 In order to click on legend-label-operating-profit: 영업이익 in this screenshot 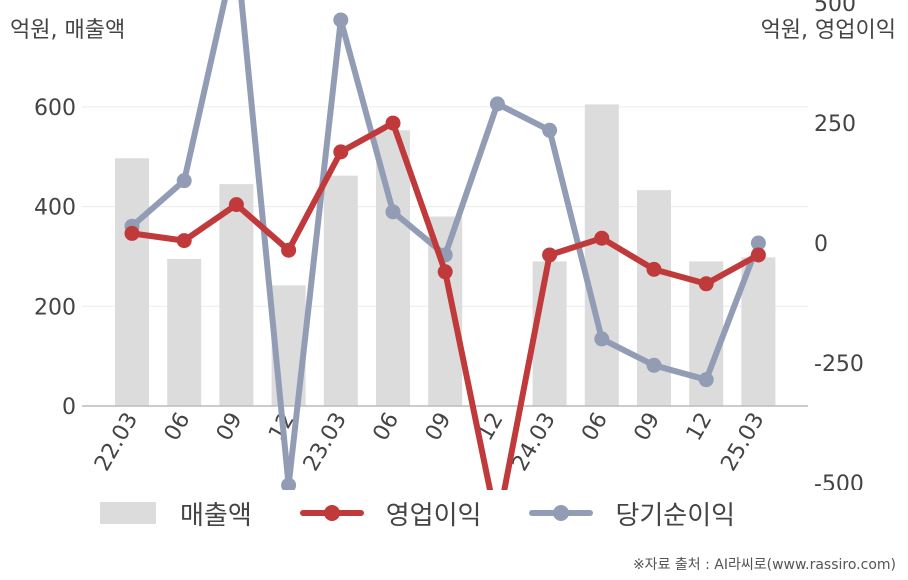, I will do `click(433, 515)`.